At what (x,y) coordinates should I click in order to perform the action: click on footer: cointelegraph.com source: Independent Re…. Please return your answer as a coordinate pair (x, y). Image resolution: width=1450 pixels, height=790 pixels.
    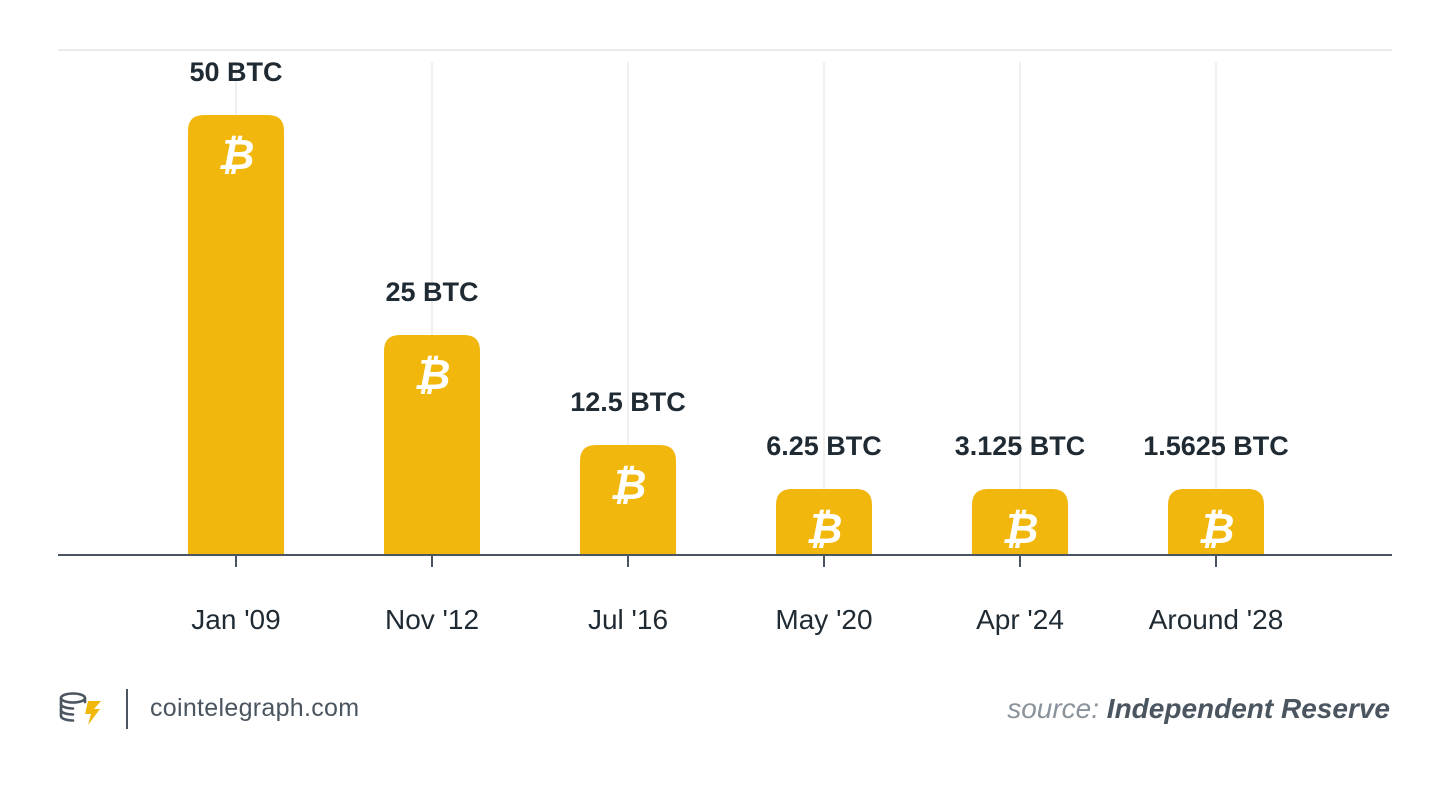
    Looking at the image, I should click on (725, 710).